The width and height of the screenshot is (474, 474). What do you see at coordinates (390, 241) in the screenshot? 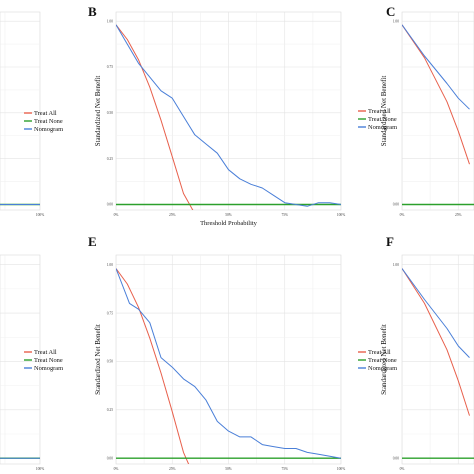
I see `panel-label: F` at bounding box center [390, 241].